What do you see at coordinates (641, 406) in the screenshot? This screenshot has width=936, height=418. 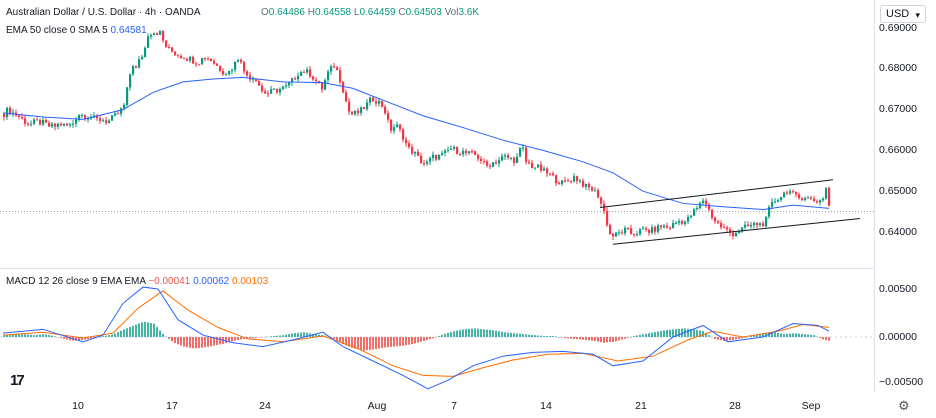 I see `time-tick: 21` at bounding box center [641, 406].